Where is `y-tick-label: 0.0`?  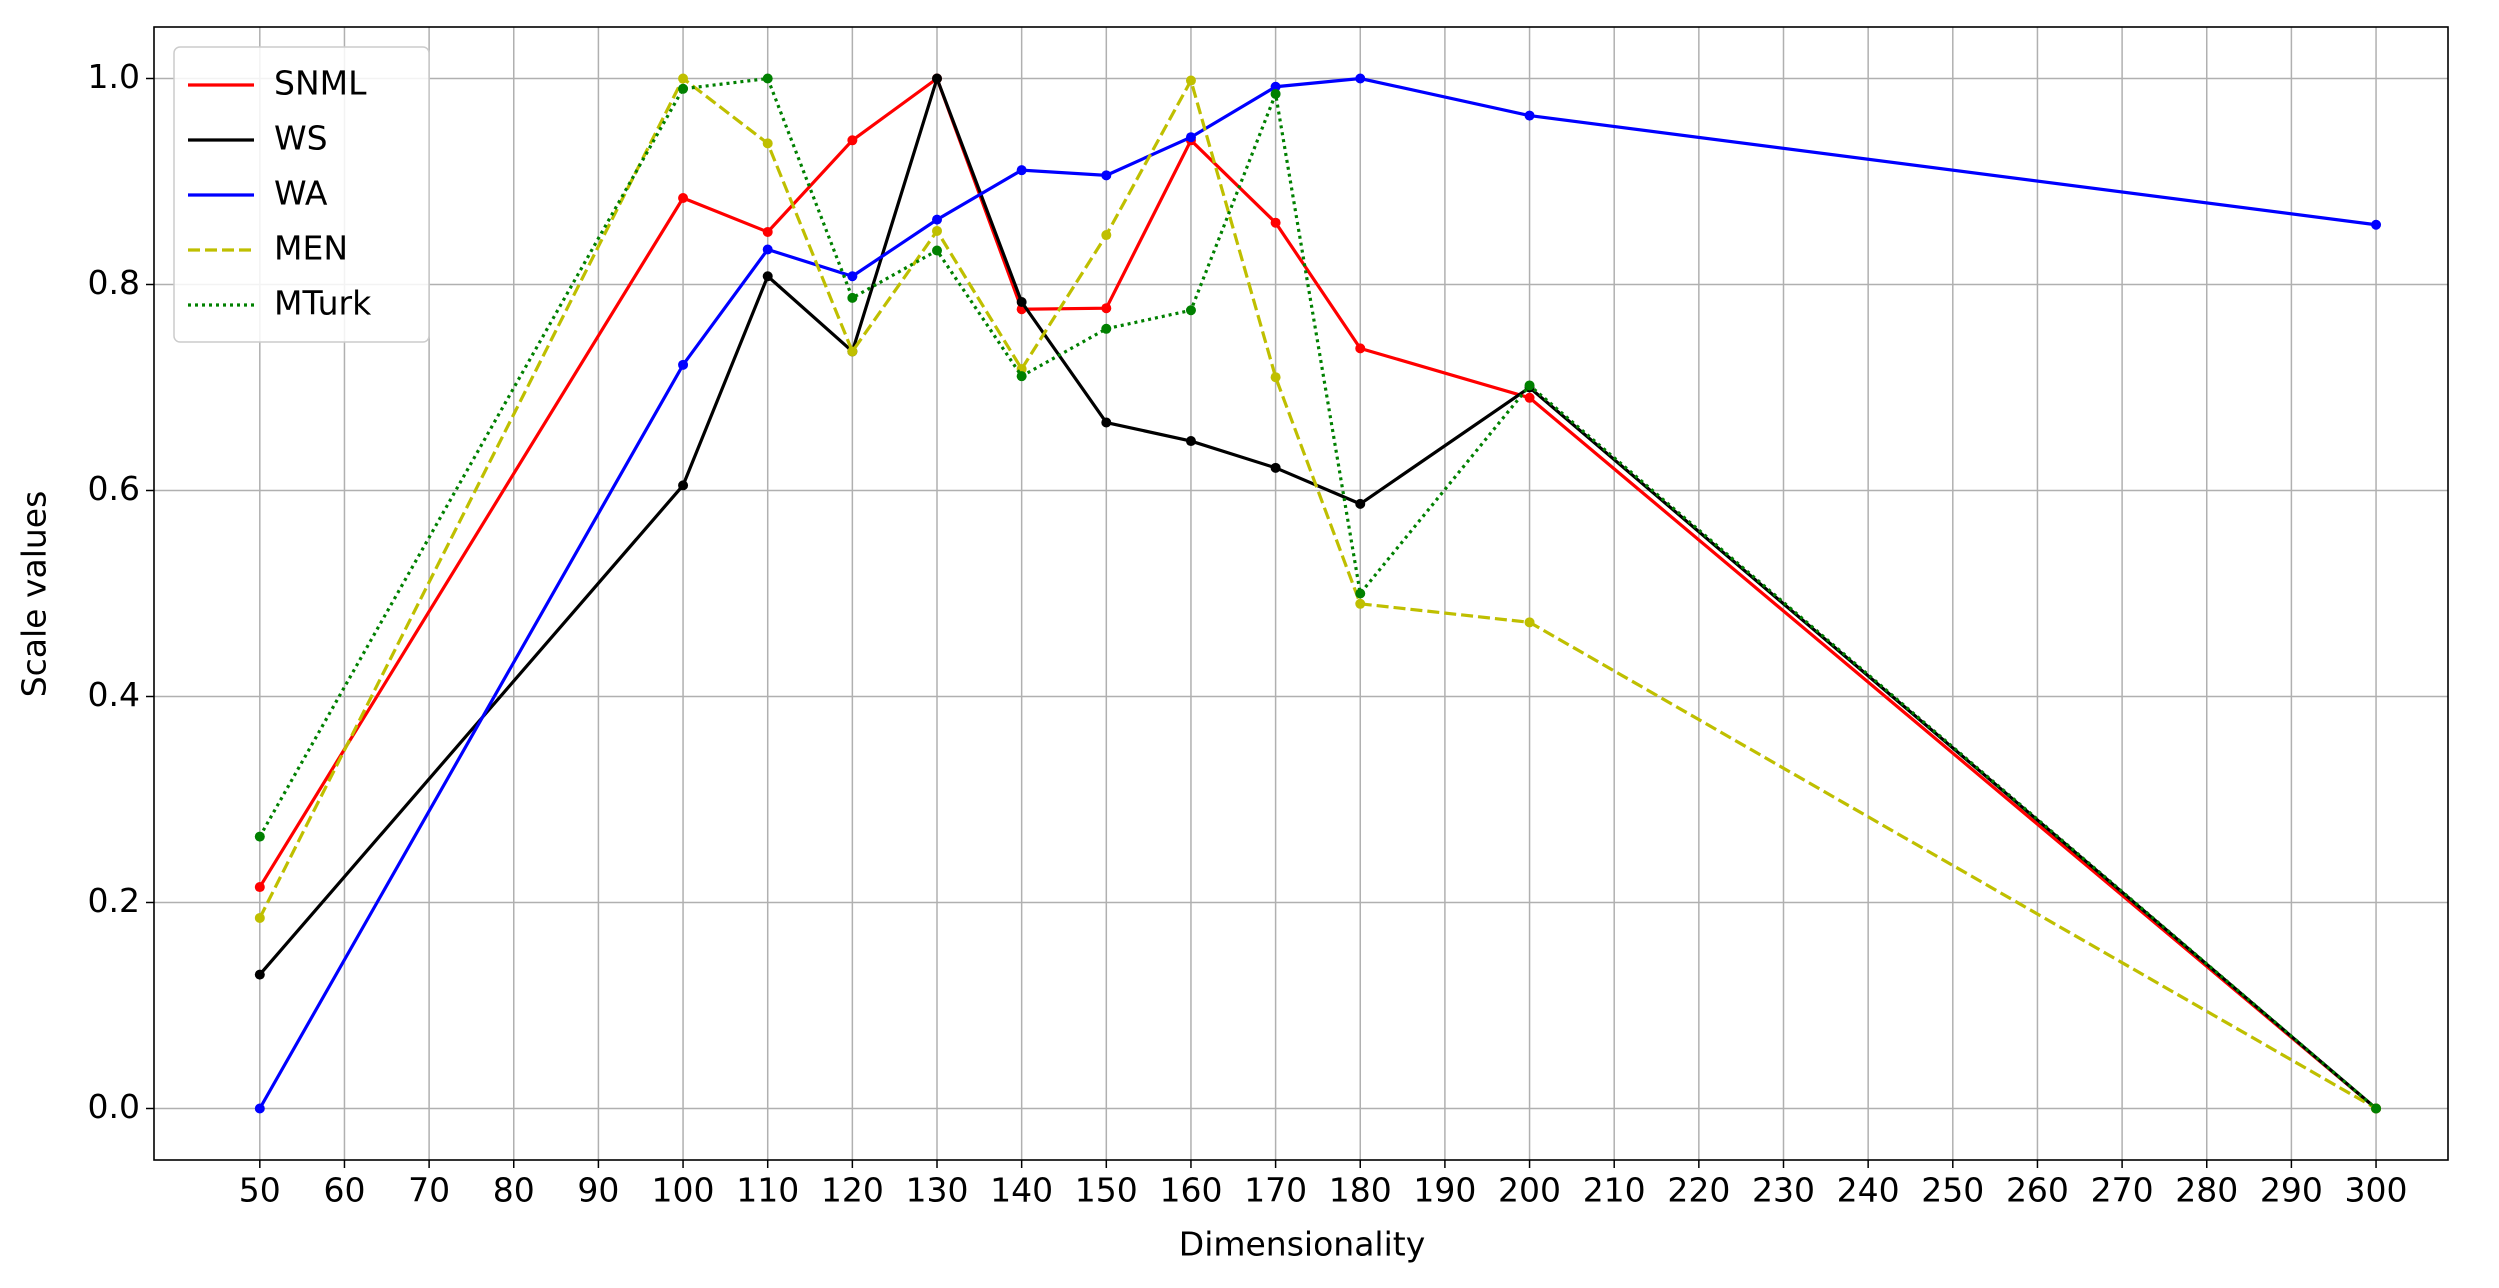
y-tick-label: 0.0 is located at coordinates (114, 1106).